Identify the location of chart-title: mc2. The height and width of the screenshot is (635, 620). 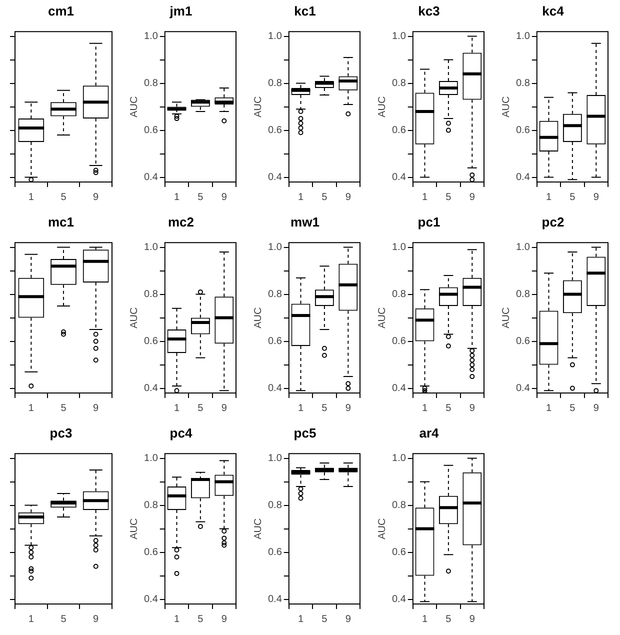
(181, 222).